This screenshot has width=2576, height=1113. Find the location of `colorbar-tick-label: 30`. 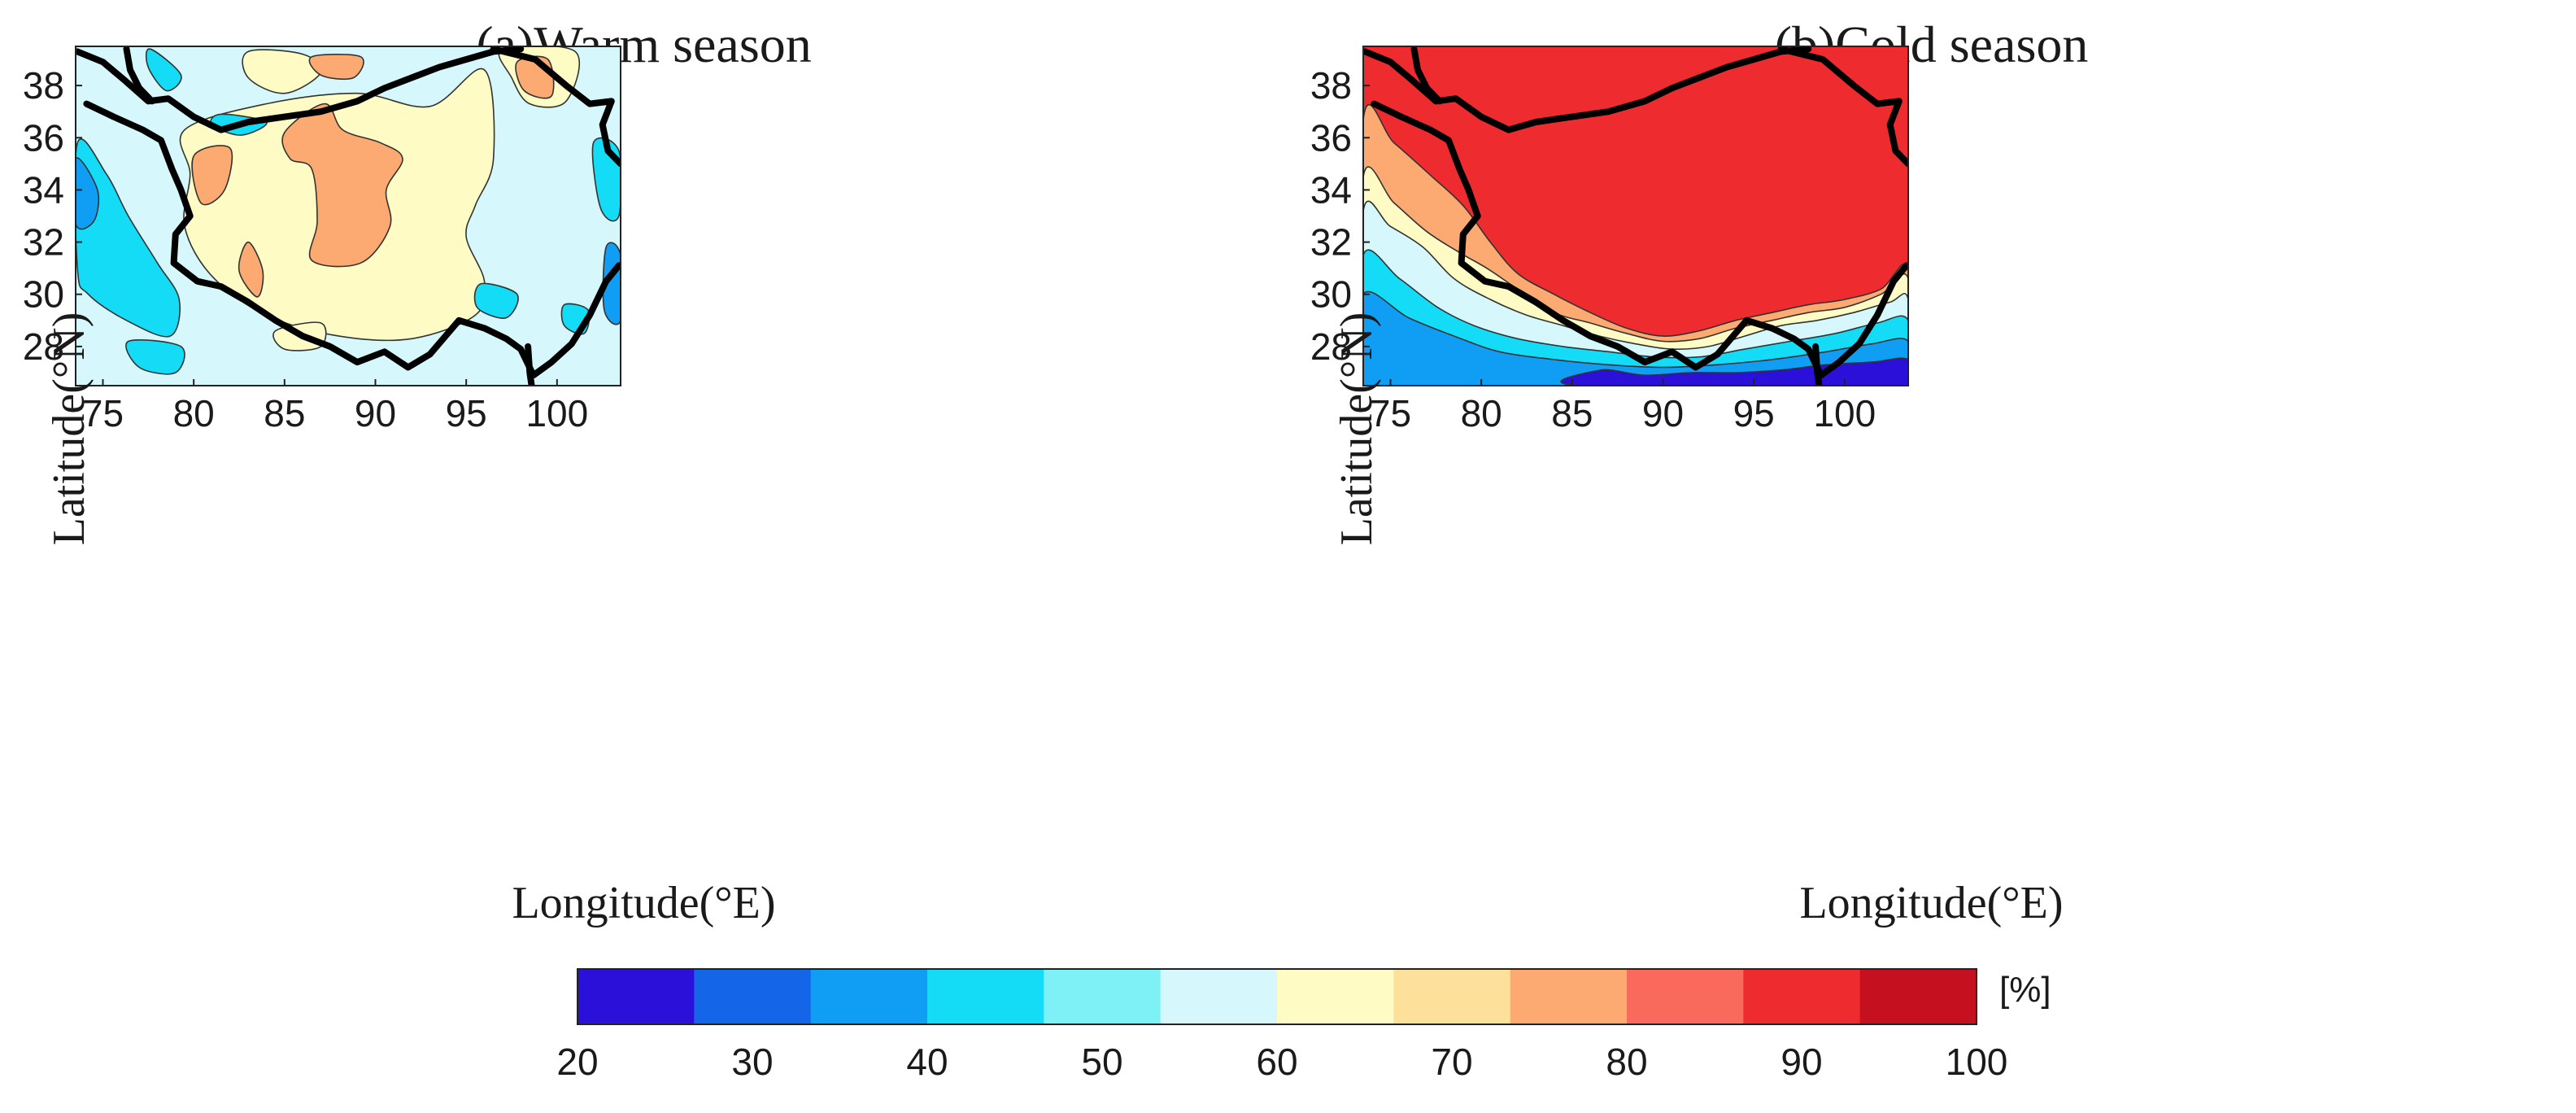

colorbar-tick-label: 30 is located at coordinates (752, 1062).